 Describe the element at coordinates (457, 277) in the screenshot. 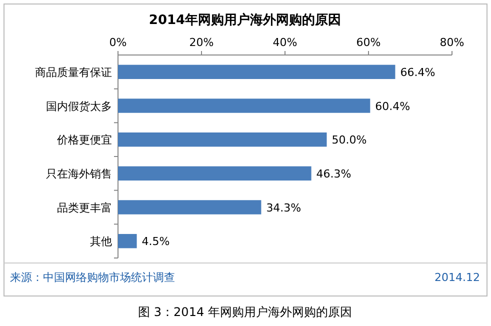

I see `annotation: 2014.12` at that location.